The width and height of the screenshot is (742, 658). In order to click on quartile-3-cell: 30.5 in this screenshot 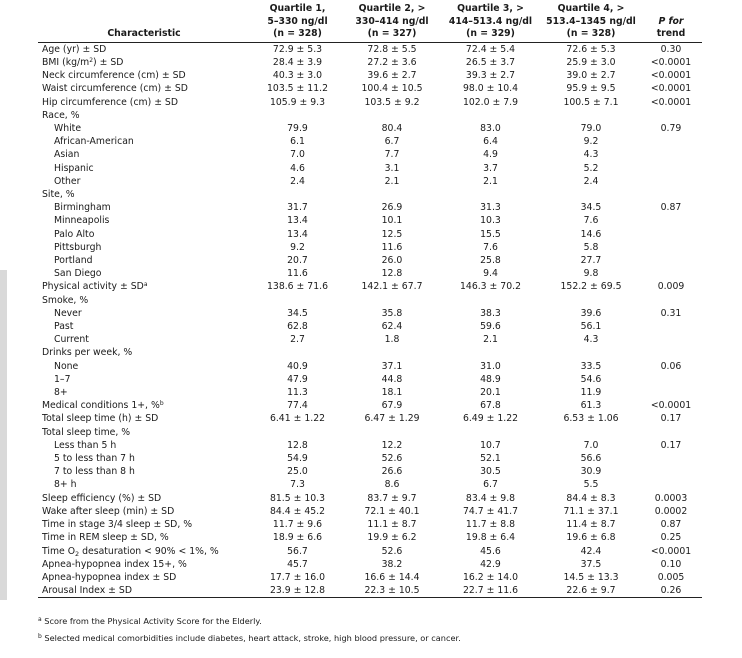, I will do `click(490, 472)`.